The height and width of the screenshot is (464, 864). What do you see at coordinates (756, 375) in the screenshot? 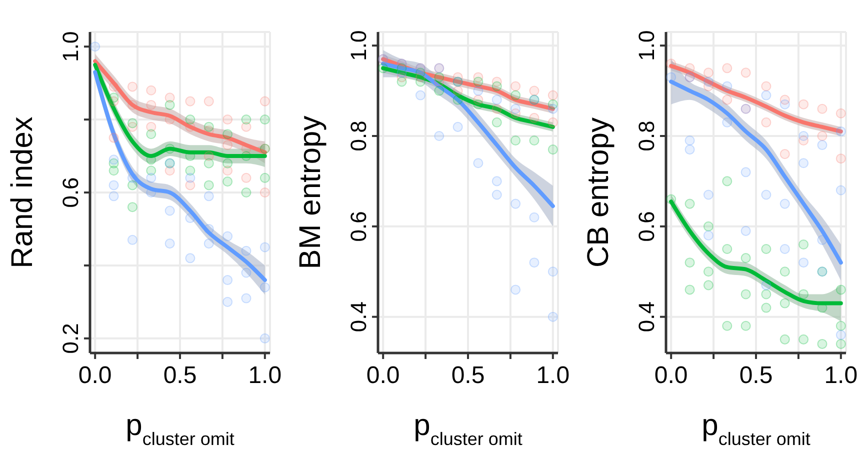
I see `x-tick-label: 0.5` at bounding box center [756, 375].